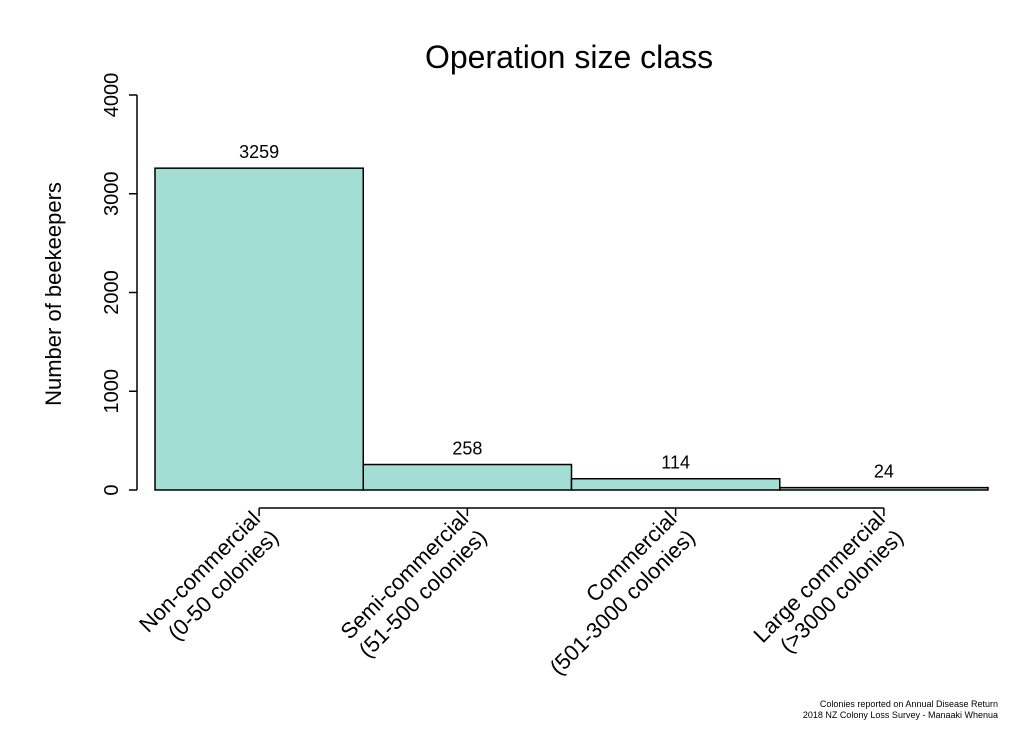 This screenshot has height=747, width=1024. Describe the element at coordinates (208, 575) in the screenshot. I see `x-tick-label: Non-commercial(0-50 colonies)` at that location.